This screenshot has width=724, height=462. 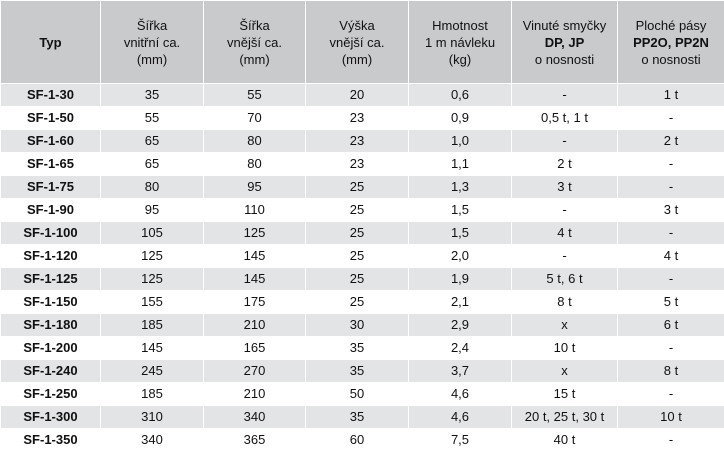 I want to click on cell-vinute-smycky: 4 t, so click(x=564, y=233).